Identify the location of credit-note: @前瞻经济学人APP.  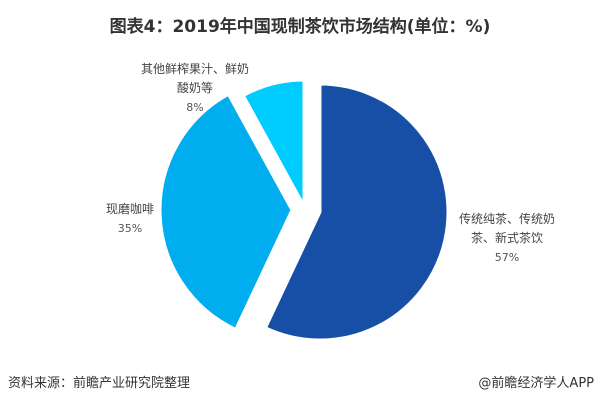
(536, 383).